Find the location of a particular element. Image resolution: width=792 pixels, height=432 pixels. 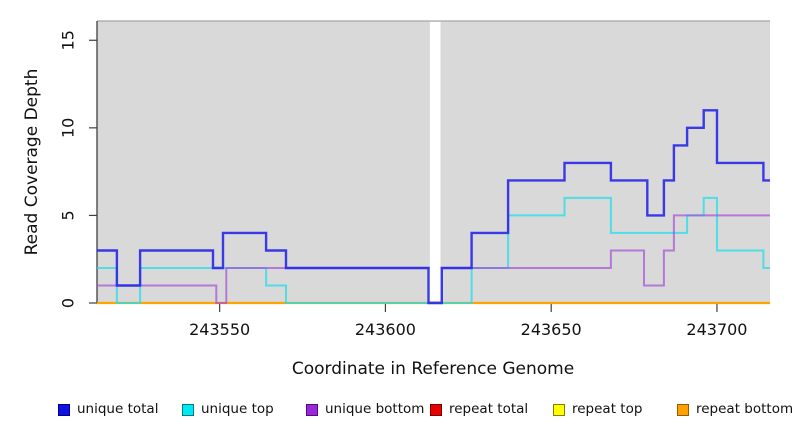

x-tick-label: 243650 is located at coordinates (551, 329).